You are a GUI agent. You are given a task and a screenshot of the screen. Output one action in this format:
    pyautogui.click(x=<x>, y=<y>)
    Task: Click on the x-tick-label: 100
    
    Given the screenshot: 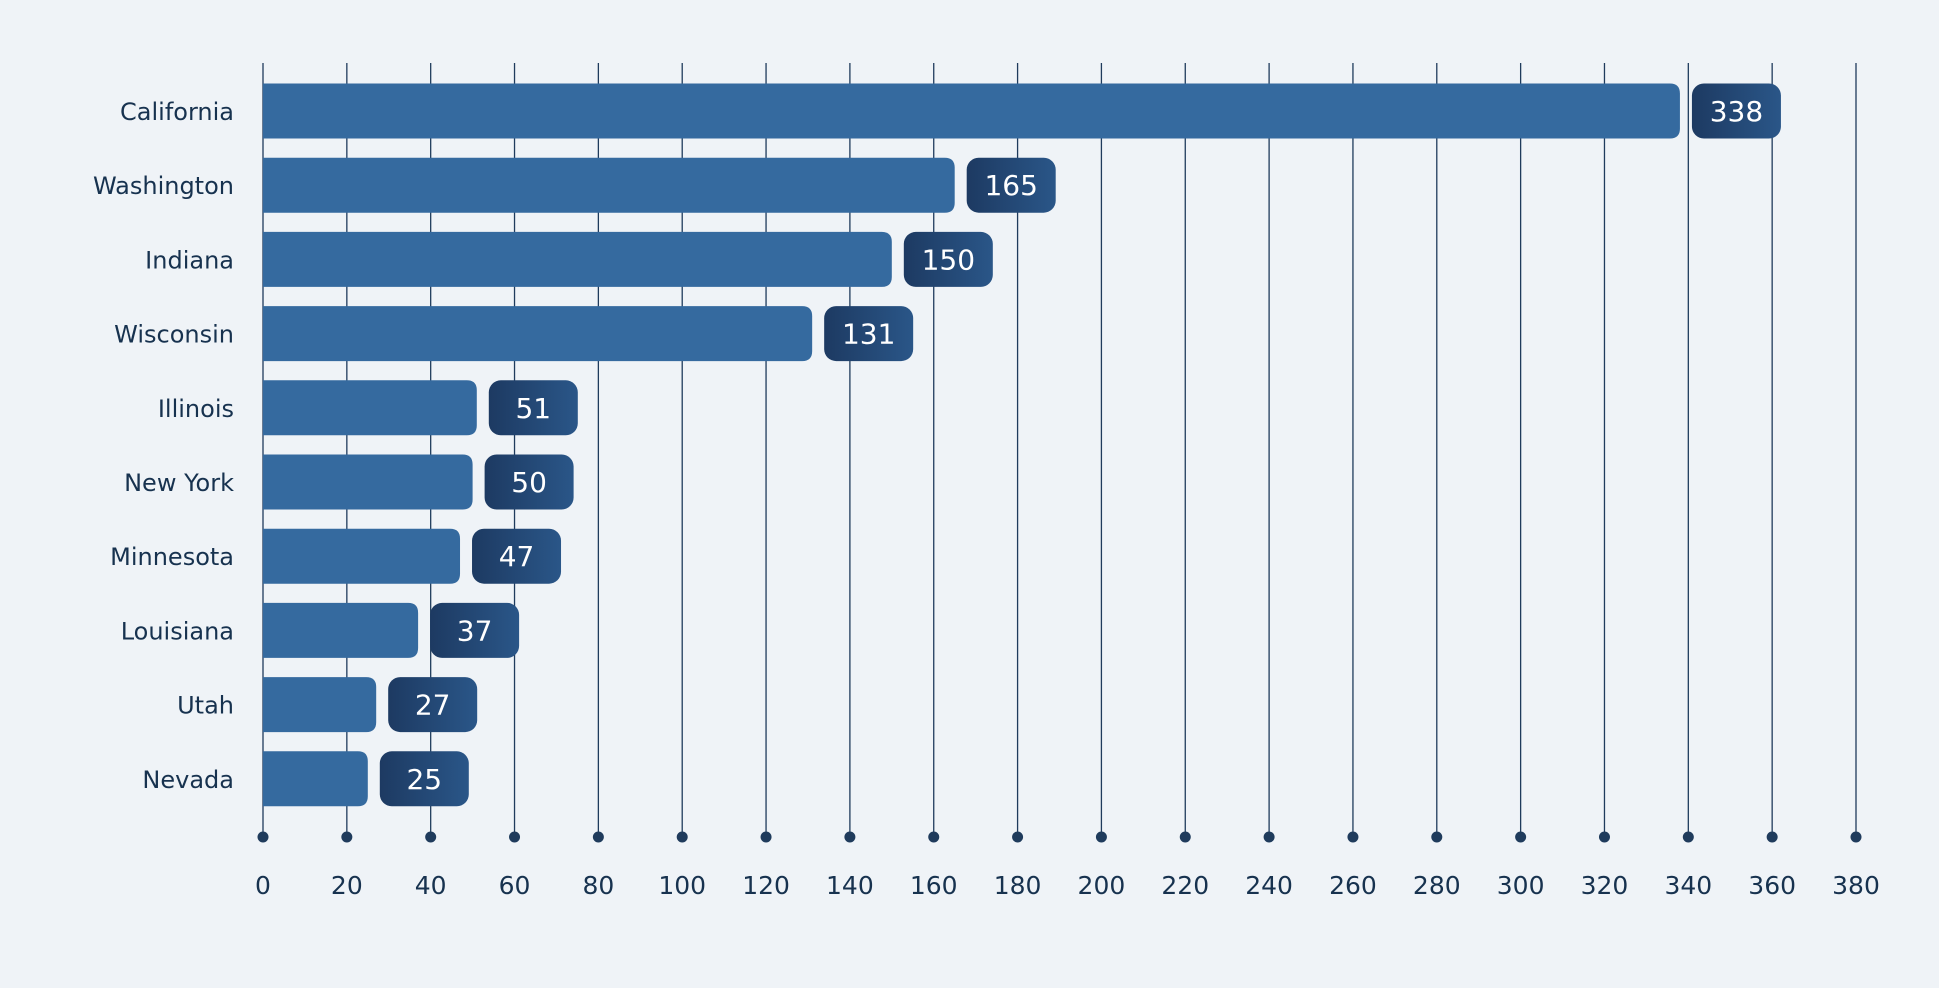 What is the action you would take?
    pyautogui.click(x=682, y=885)
    